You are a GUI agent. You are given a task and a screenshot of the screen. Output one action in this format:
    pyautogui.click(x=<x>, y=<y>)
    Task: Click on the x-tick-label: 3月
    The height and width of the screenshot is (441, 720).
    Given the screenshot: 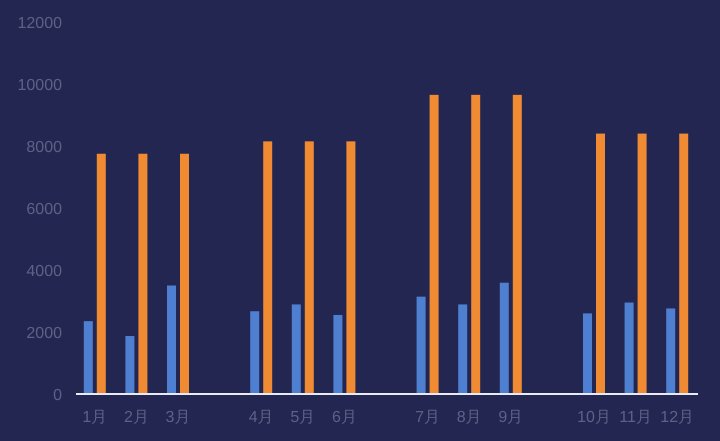 What is the action you would take?
    pyautogui.click(x=178, y=417)
    